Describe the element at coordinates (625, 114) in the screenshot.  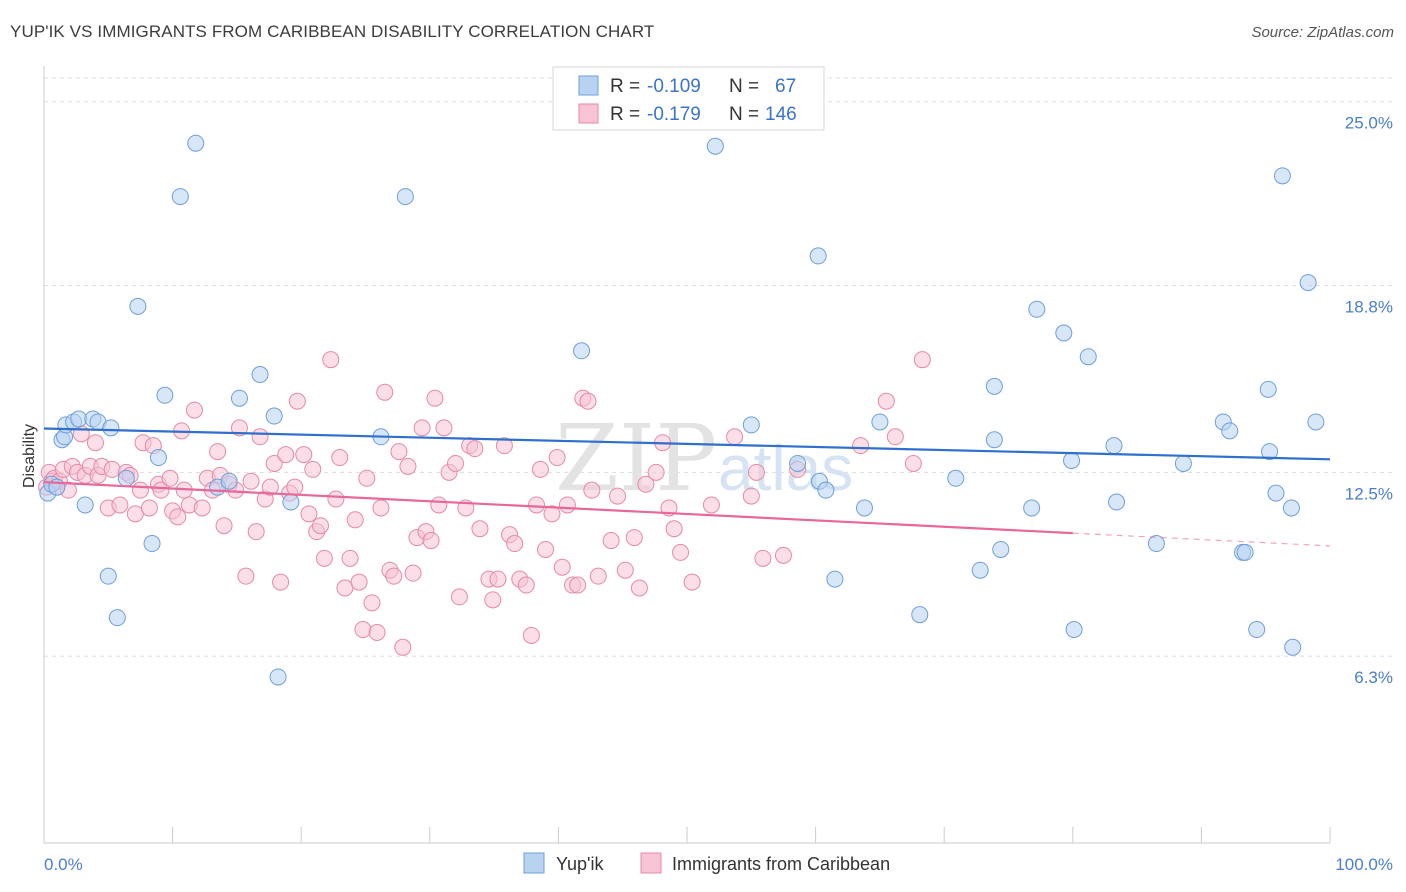
I see `legend-r-label-2: R =` at that location.